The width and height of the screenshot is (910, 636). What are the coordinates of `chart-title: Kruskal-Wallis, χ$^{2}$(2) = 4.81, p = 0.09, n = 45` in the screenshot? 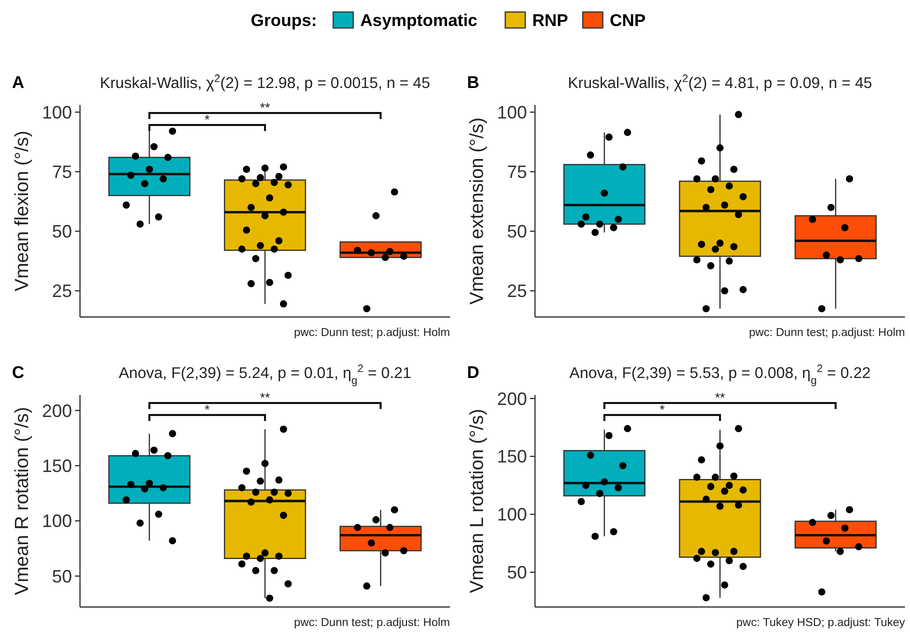 It's located at (720, 82).